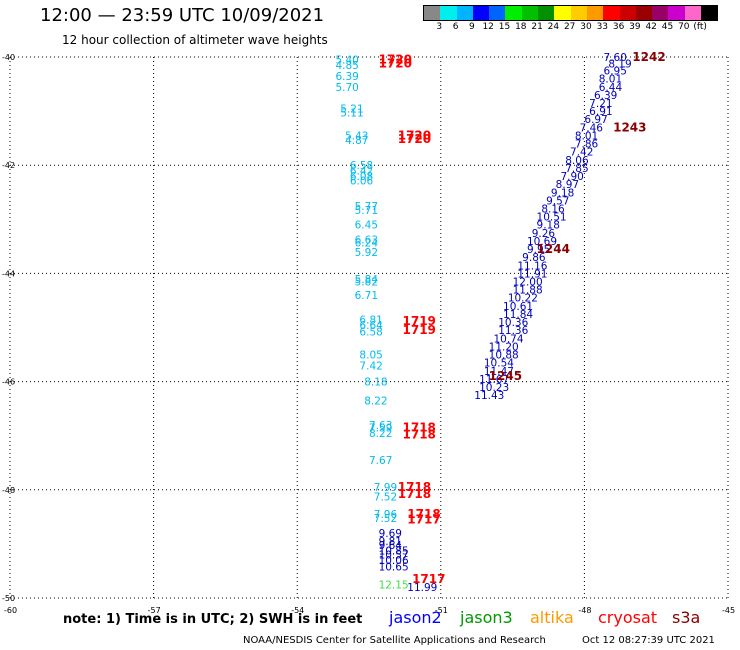 The image size is (740, 650). What do you see at coordinates (592, 128) in the screenshot?
I see `wave-height-label: 7.46` at bounding box center [592, 128].